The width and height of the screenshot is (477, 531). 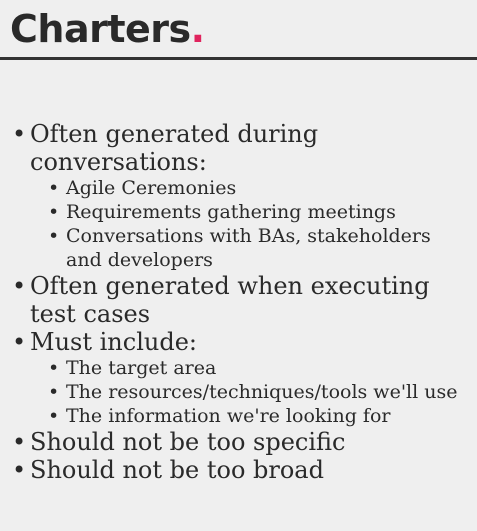 What do you see at coordinates (174, 148) in the screenshot?
I see `bullet-text: Often generated during conversations:` at bounding box center [174, 148].